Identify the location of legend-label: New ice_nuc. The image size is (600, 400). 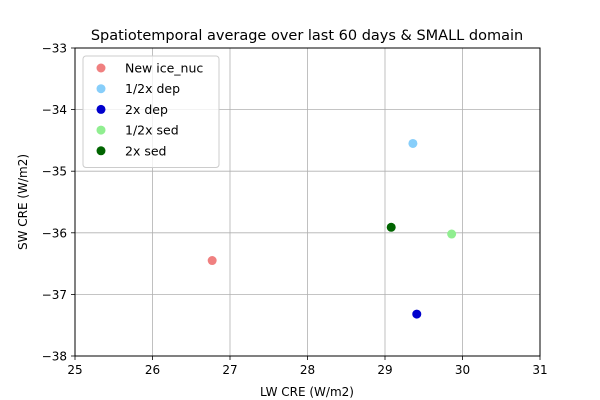
(164, 68).